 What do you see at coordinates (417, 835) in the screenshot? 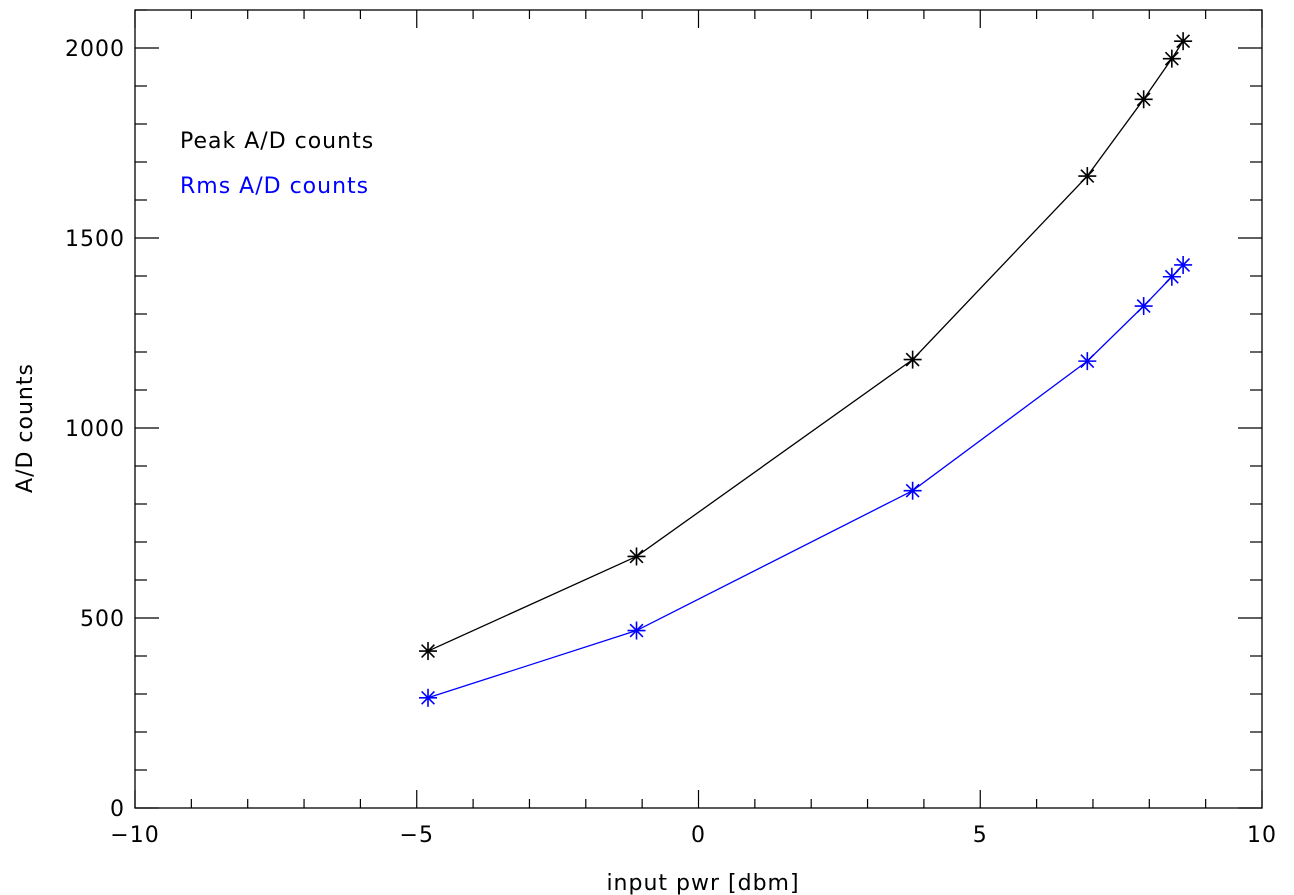
I see `x-tick-label: −5` at bounding box center [417, 835].